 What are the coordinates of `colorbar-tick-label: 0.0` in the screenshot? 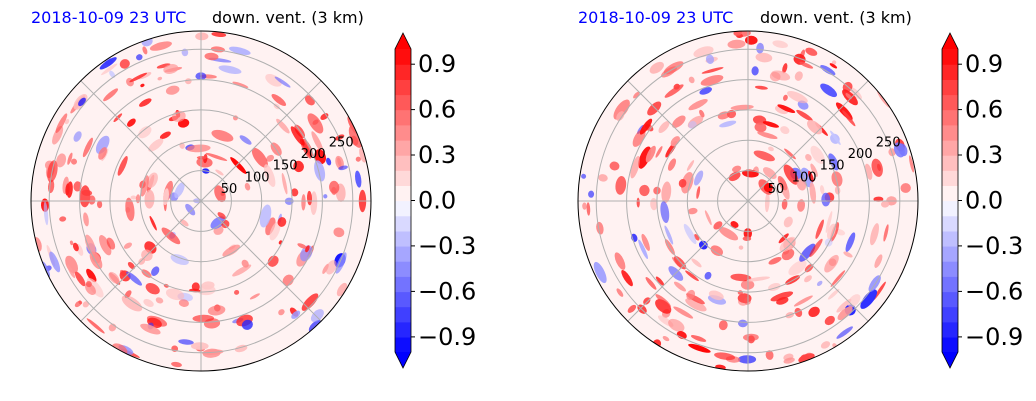 It's located at (984, 201).